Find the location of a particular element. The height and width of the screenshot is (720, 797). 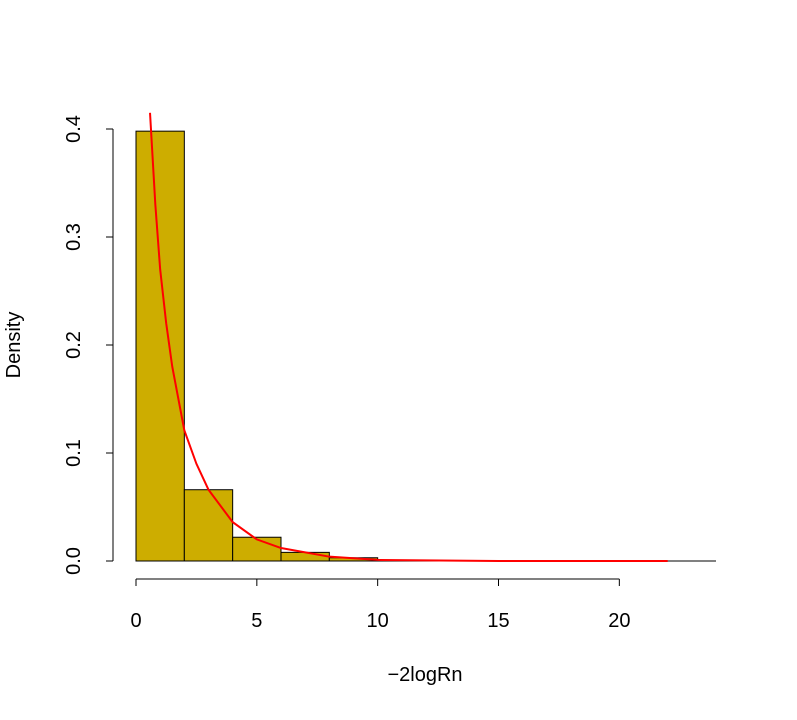

y-tick-label: 0.0 is located at coordinates (74, 561).